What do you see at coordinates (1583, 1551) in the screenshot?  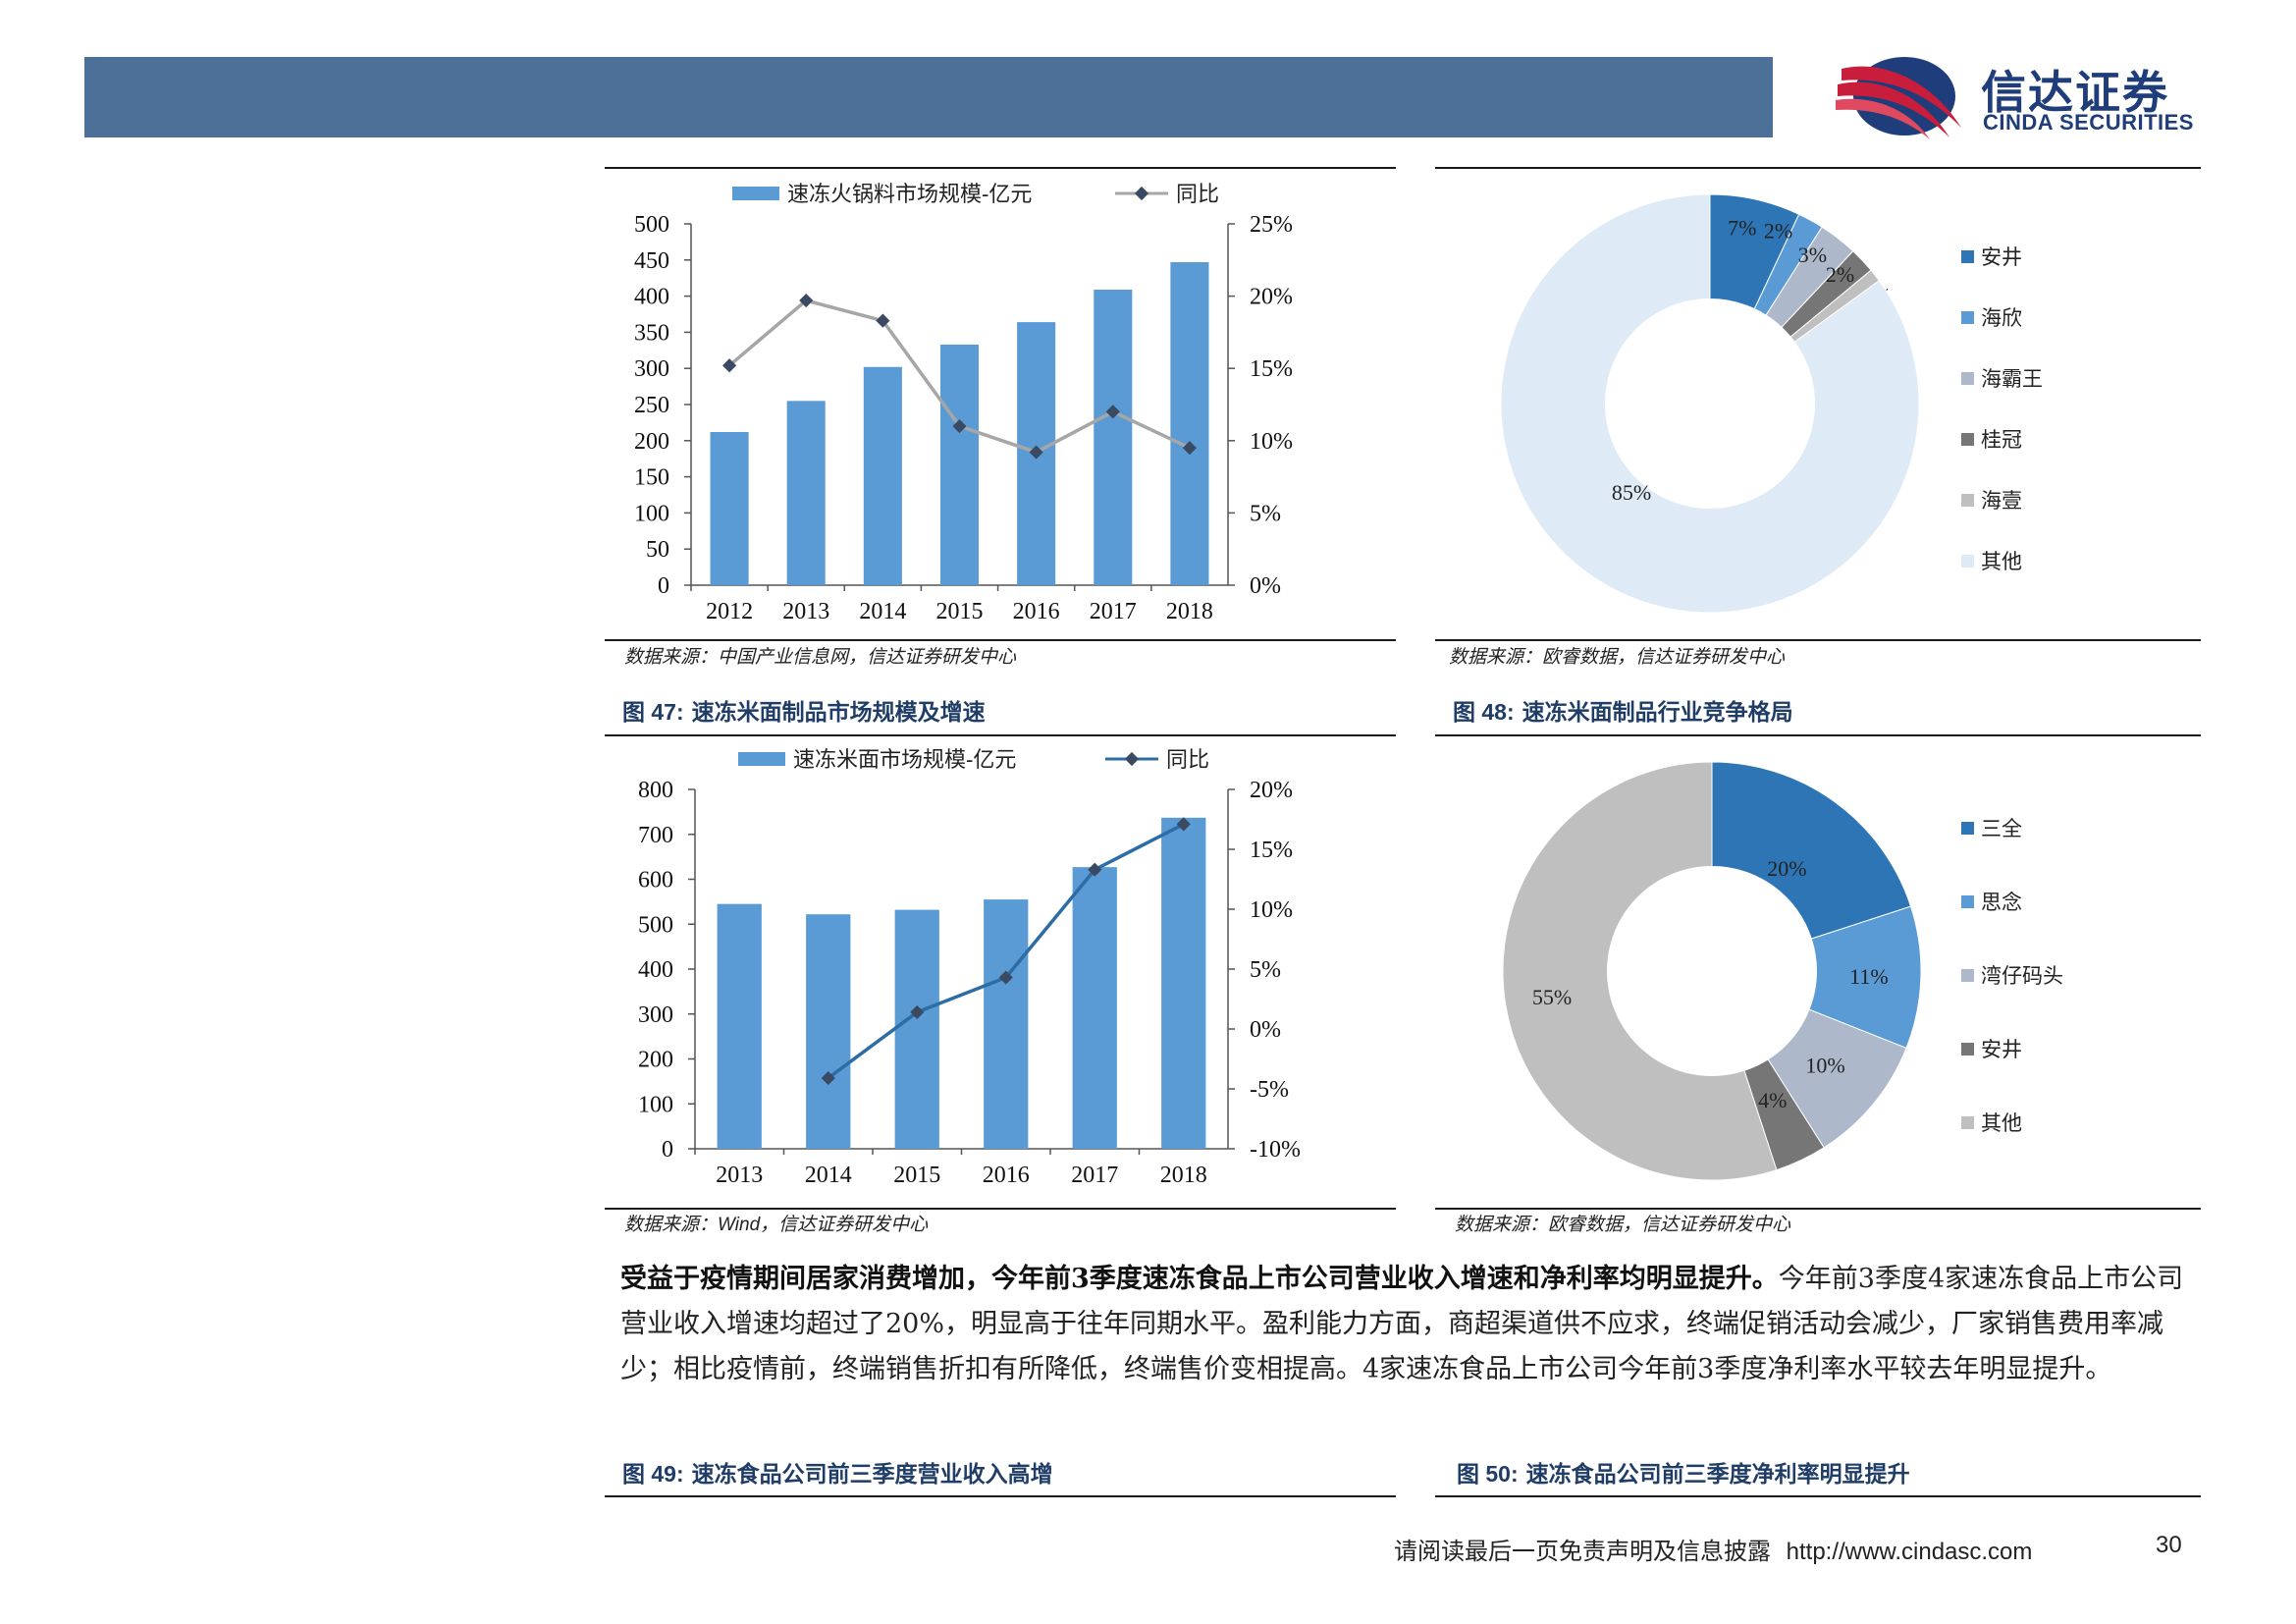 I see `disclaimer-text: 请阅读最后一页免责声明及信息披露` at bounding box center [1583, 1551].